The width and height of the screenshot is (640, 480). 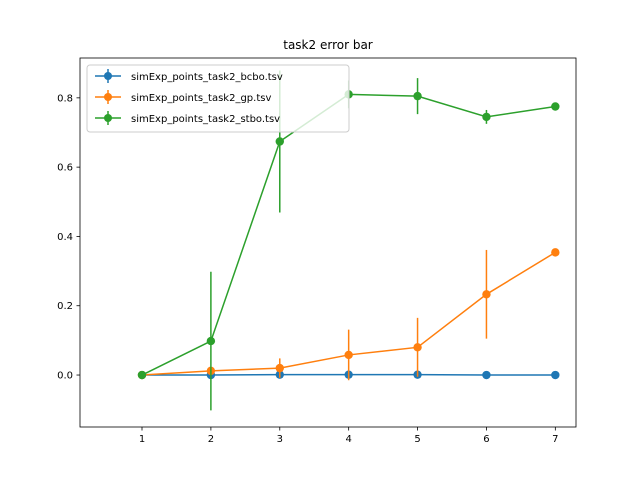 I want to click on y-tick-label: 0.6, so click(x=65, y=168).